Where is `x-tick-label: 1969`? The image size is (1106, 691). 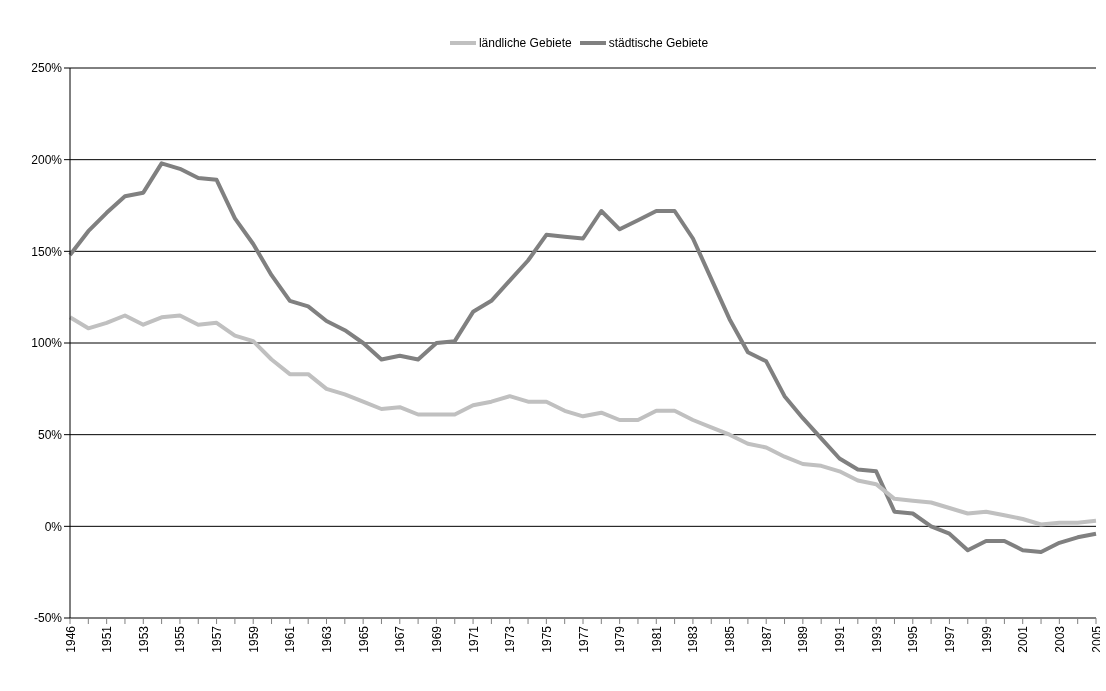
x-tick-label: 1969 is located at coordinates (436, 639).